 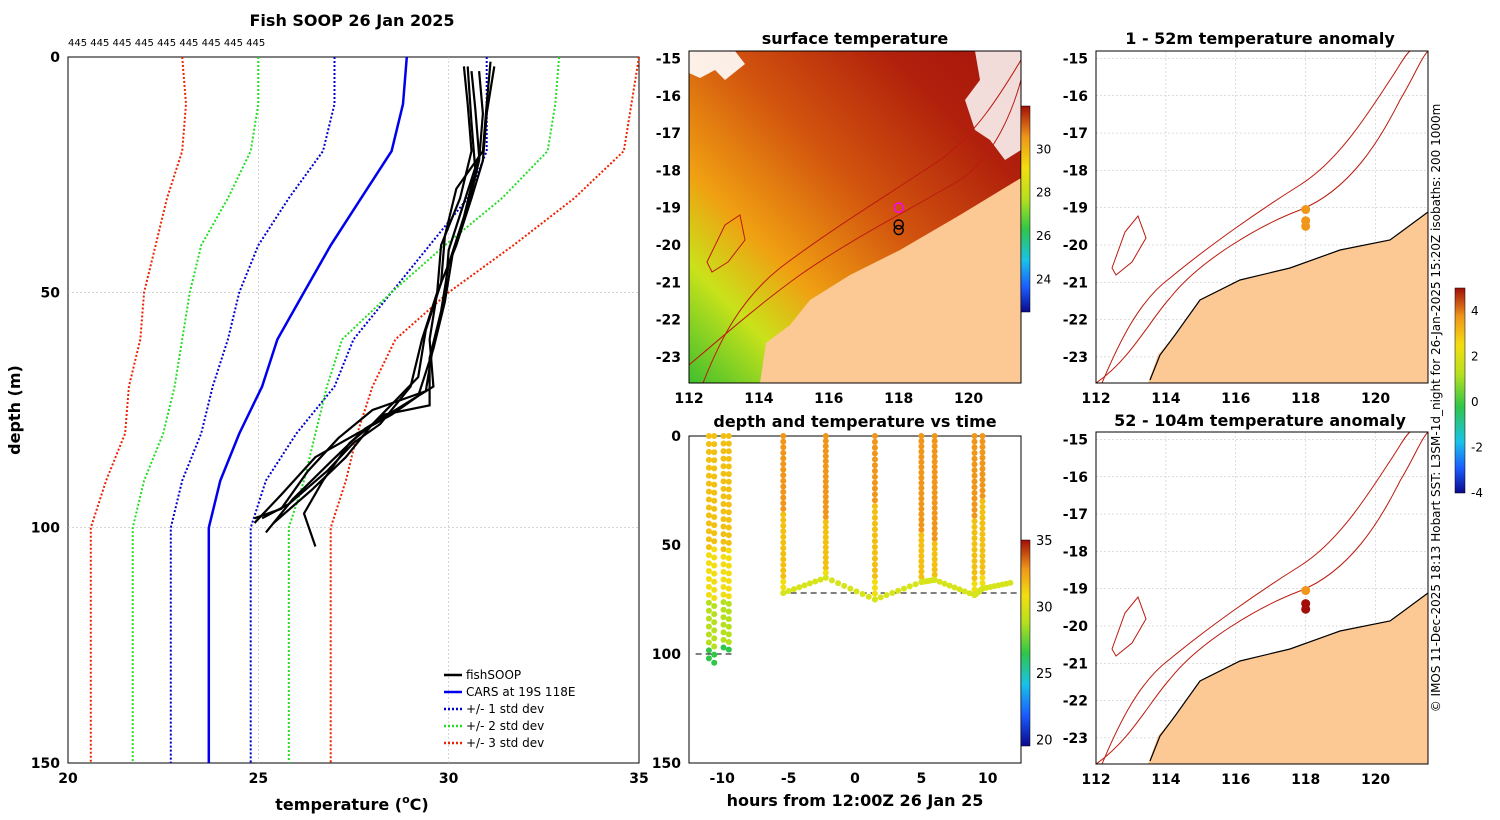 What do you see at coordinates (758, 399) in the screenshot?
I see `lon-tick-label: 114` at bounding box center [758, 399].